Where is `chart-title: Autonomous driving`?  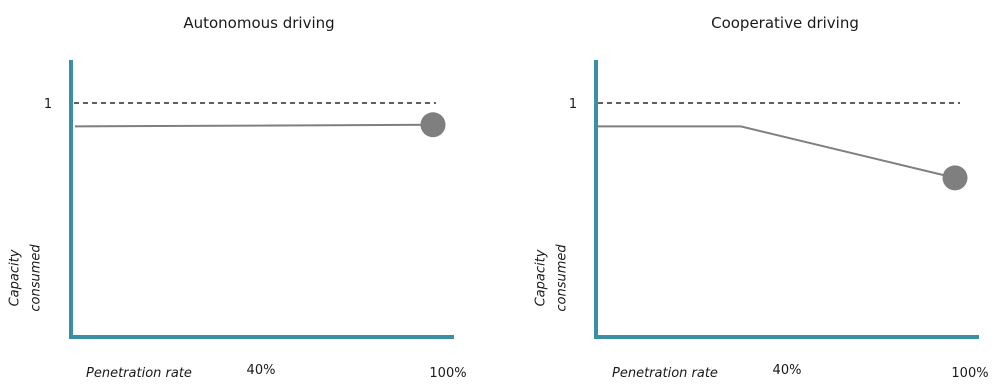 chart-title: Autonomous driving is located at coordinates (258, 23).